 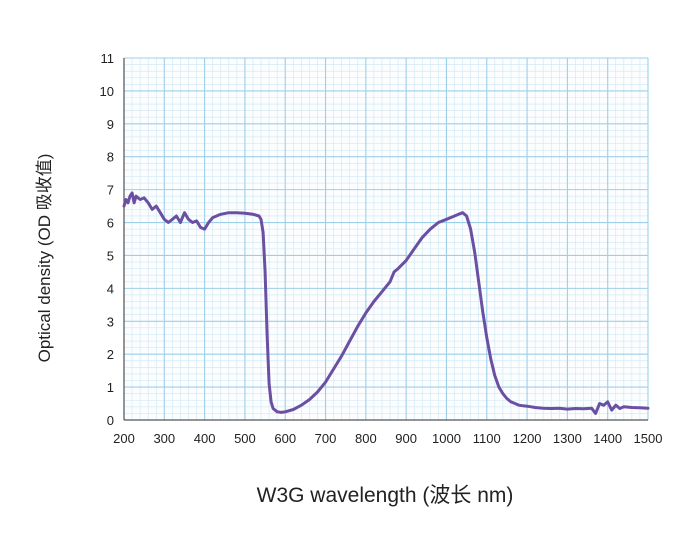 What do you see at coordinates (110, 321) in the screenshot?
I see `y-tick-label: 3` at bounding box center [110, 321].